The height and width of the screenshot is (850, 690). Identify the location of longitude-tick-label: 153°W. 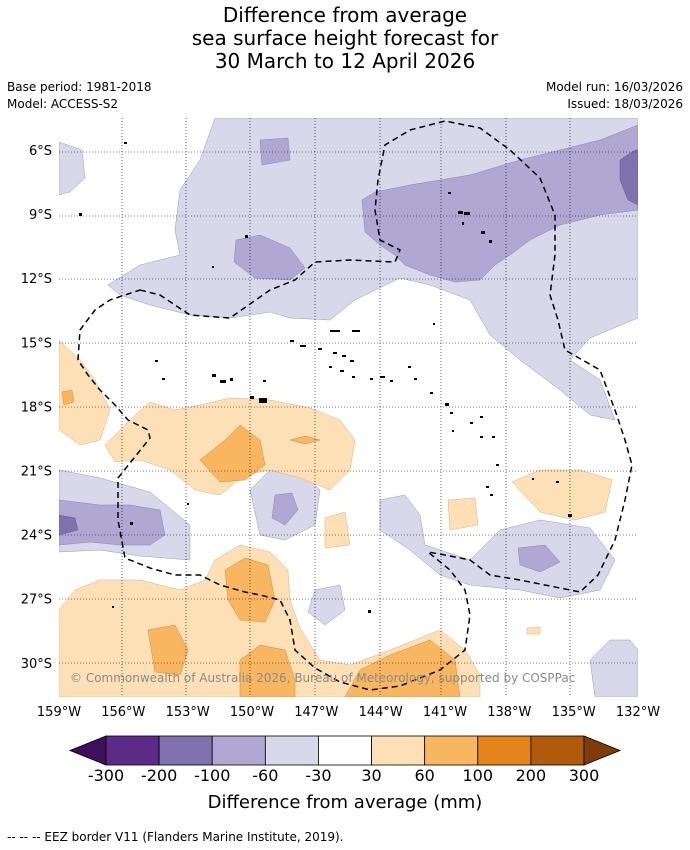
(188, 712).